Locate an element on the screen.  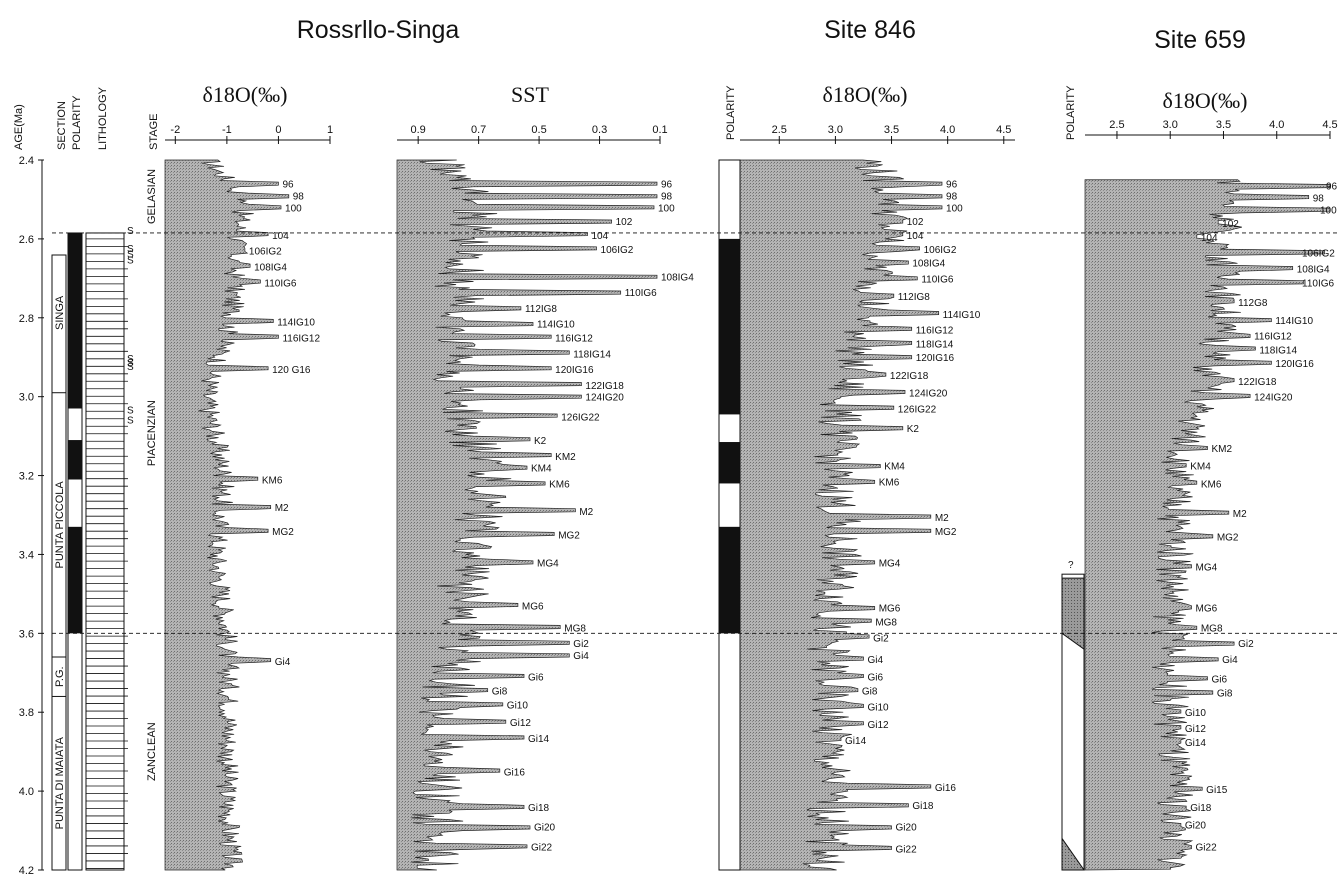
x-tick-label: 0.7 is located at coordinates (478, 130).